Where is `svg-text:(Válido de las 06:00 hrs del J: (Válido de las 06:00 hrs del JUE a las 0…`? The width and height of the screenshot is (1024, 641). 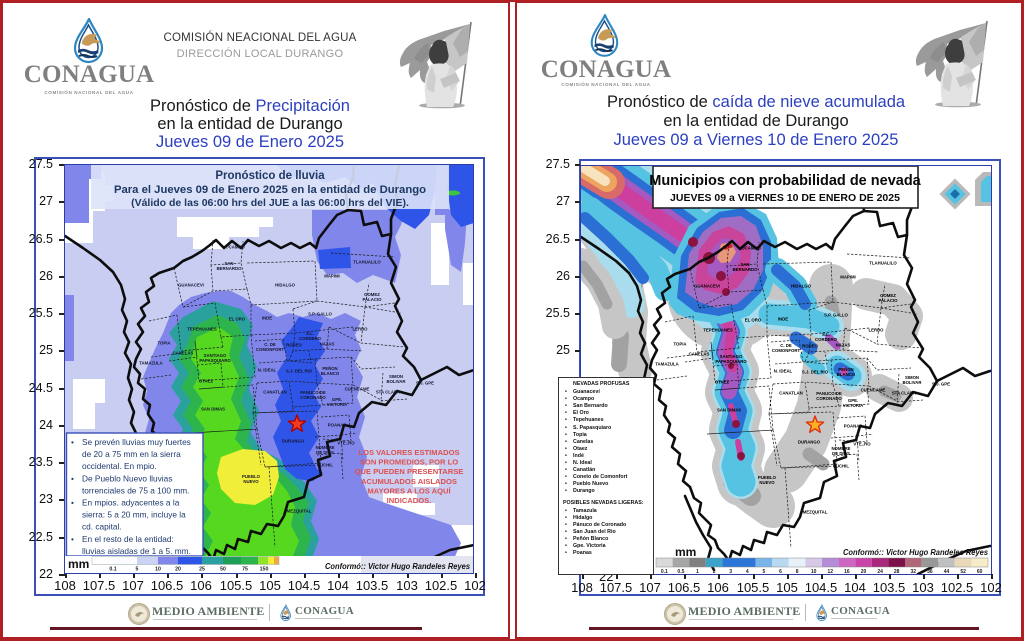
svg-text:(Válido de las 06:00 hrs del J: (Válido de las 06:00 hrs del JUE a las 0… is located at coordinates (270, 203).